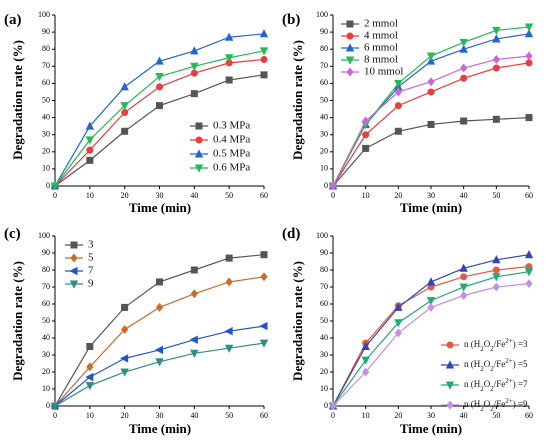 Image resolution: width=550 pixels, height=447 pixels. Describe the element at coordinates (194, 415) in the screenshot. I see `x-tick-label: 40` at that location.